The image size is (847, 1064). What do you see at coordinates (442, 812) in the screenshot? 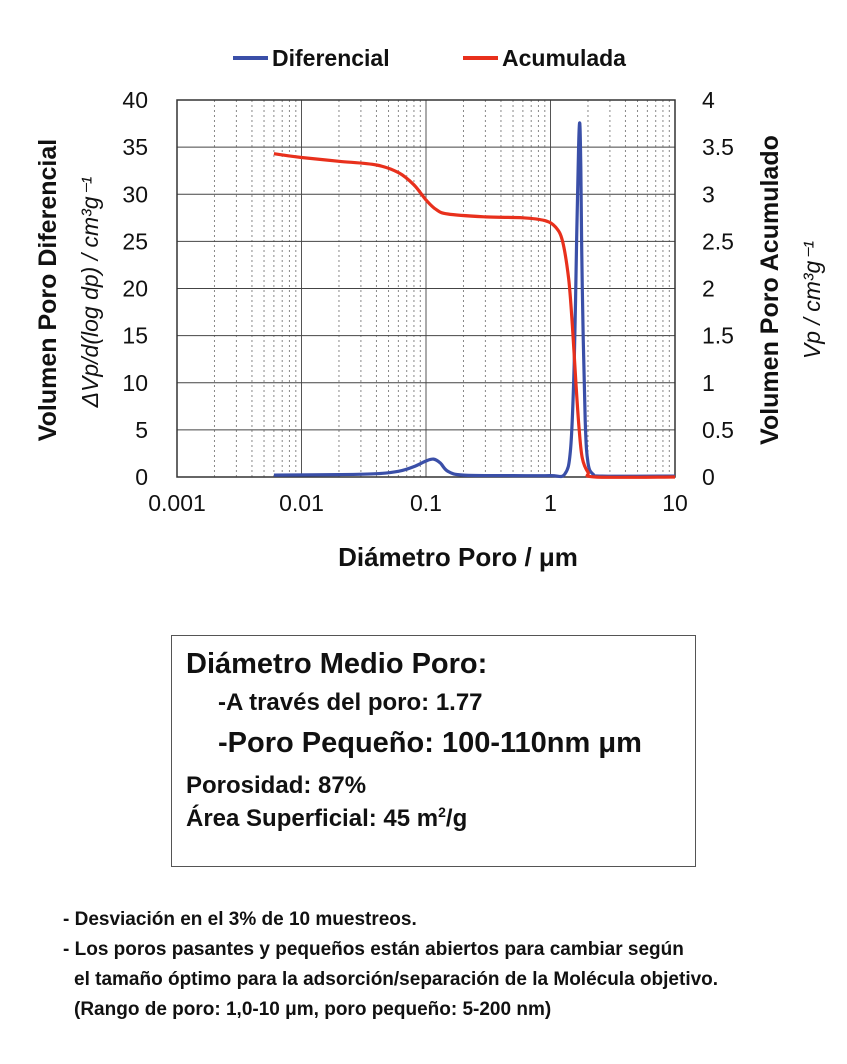
I see `info-surface-area-exponent: 2` at bounding box center [442, 812].